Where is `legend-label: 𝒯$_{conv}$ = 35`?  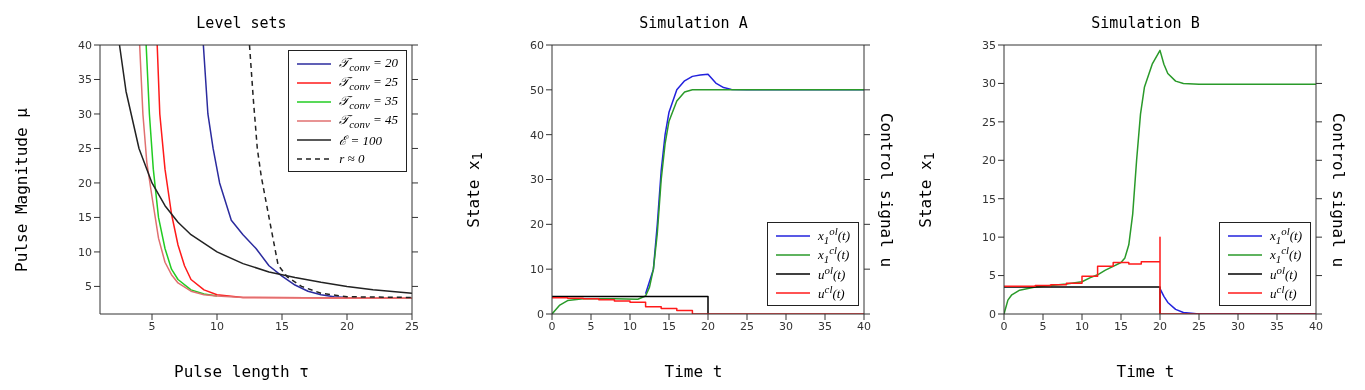
legend-label: 𝒯$_{conv}$ = 35 is located at coordinates (368, 101).